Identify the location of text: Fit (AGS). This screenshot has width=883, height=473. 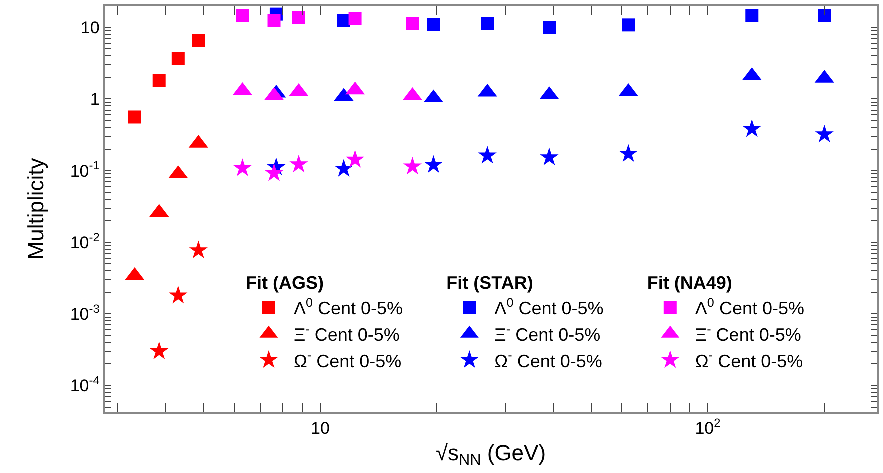
(285, 283).